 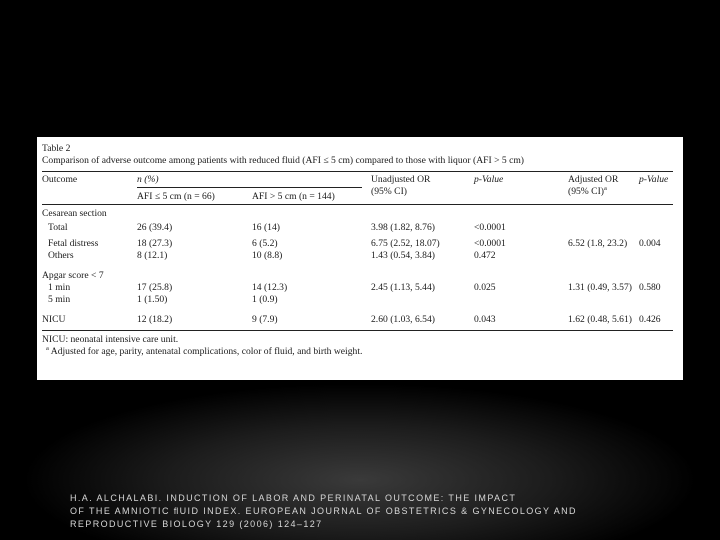 What do you see at coordinates (389, 191) in the screenshot?
I see `header-unadjusted-ci: (95% CI)` at bounding box center [389, 191].